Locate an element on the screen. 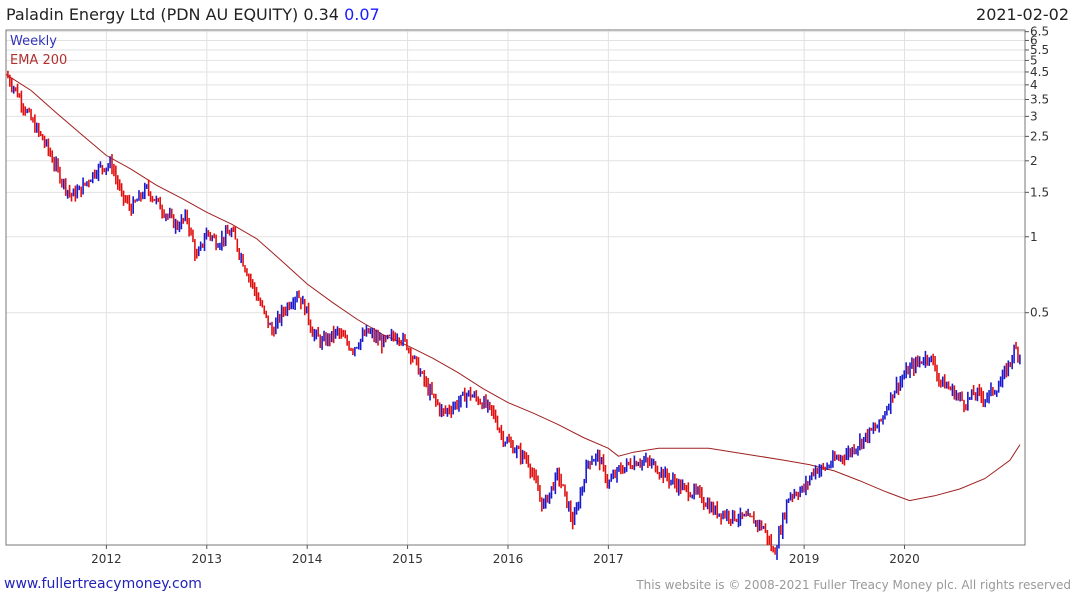  y-tick-label: 2 is located at coordinates (1034, 161).